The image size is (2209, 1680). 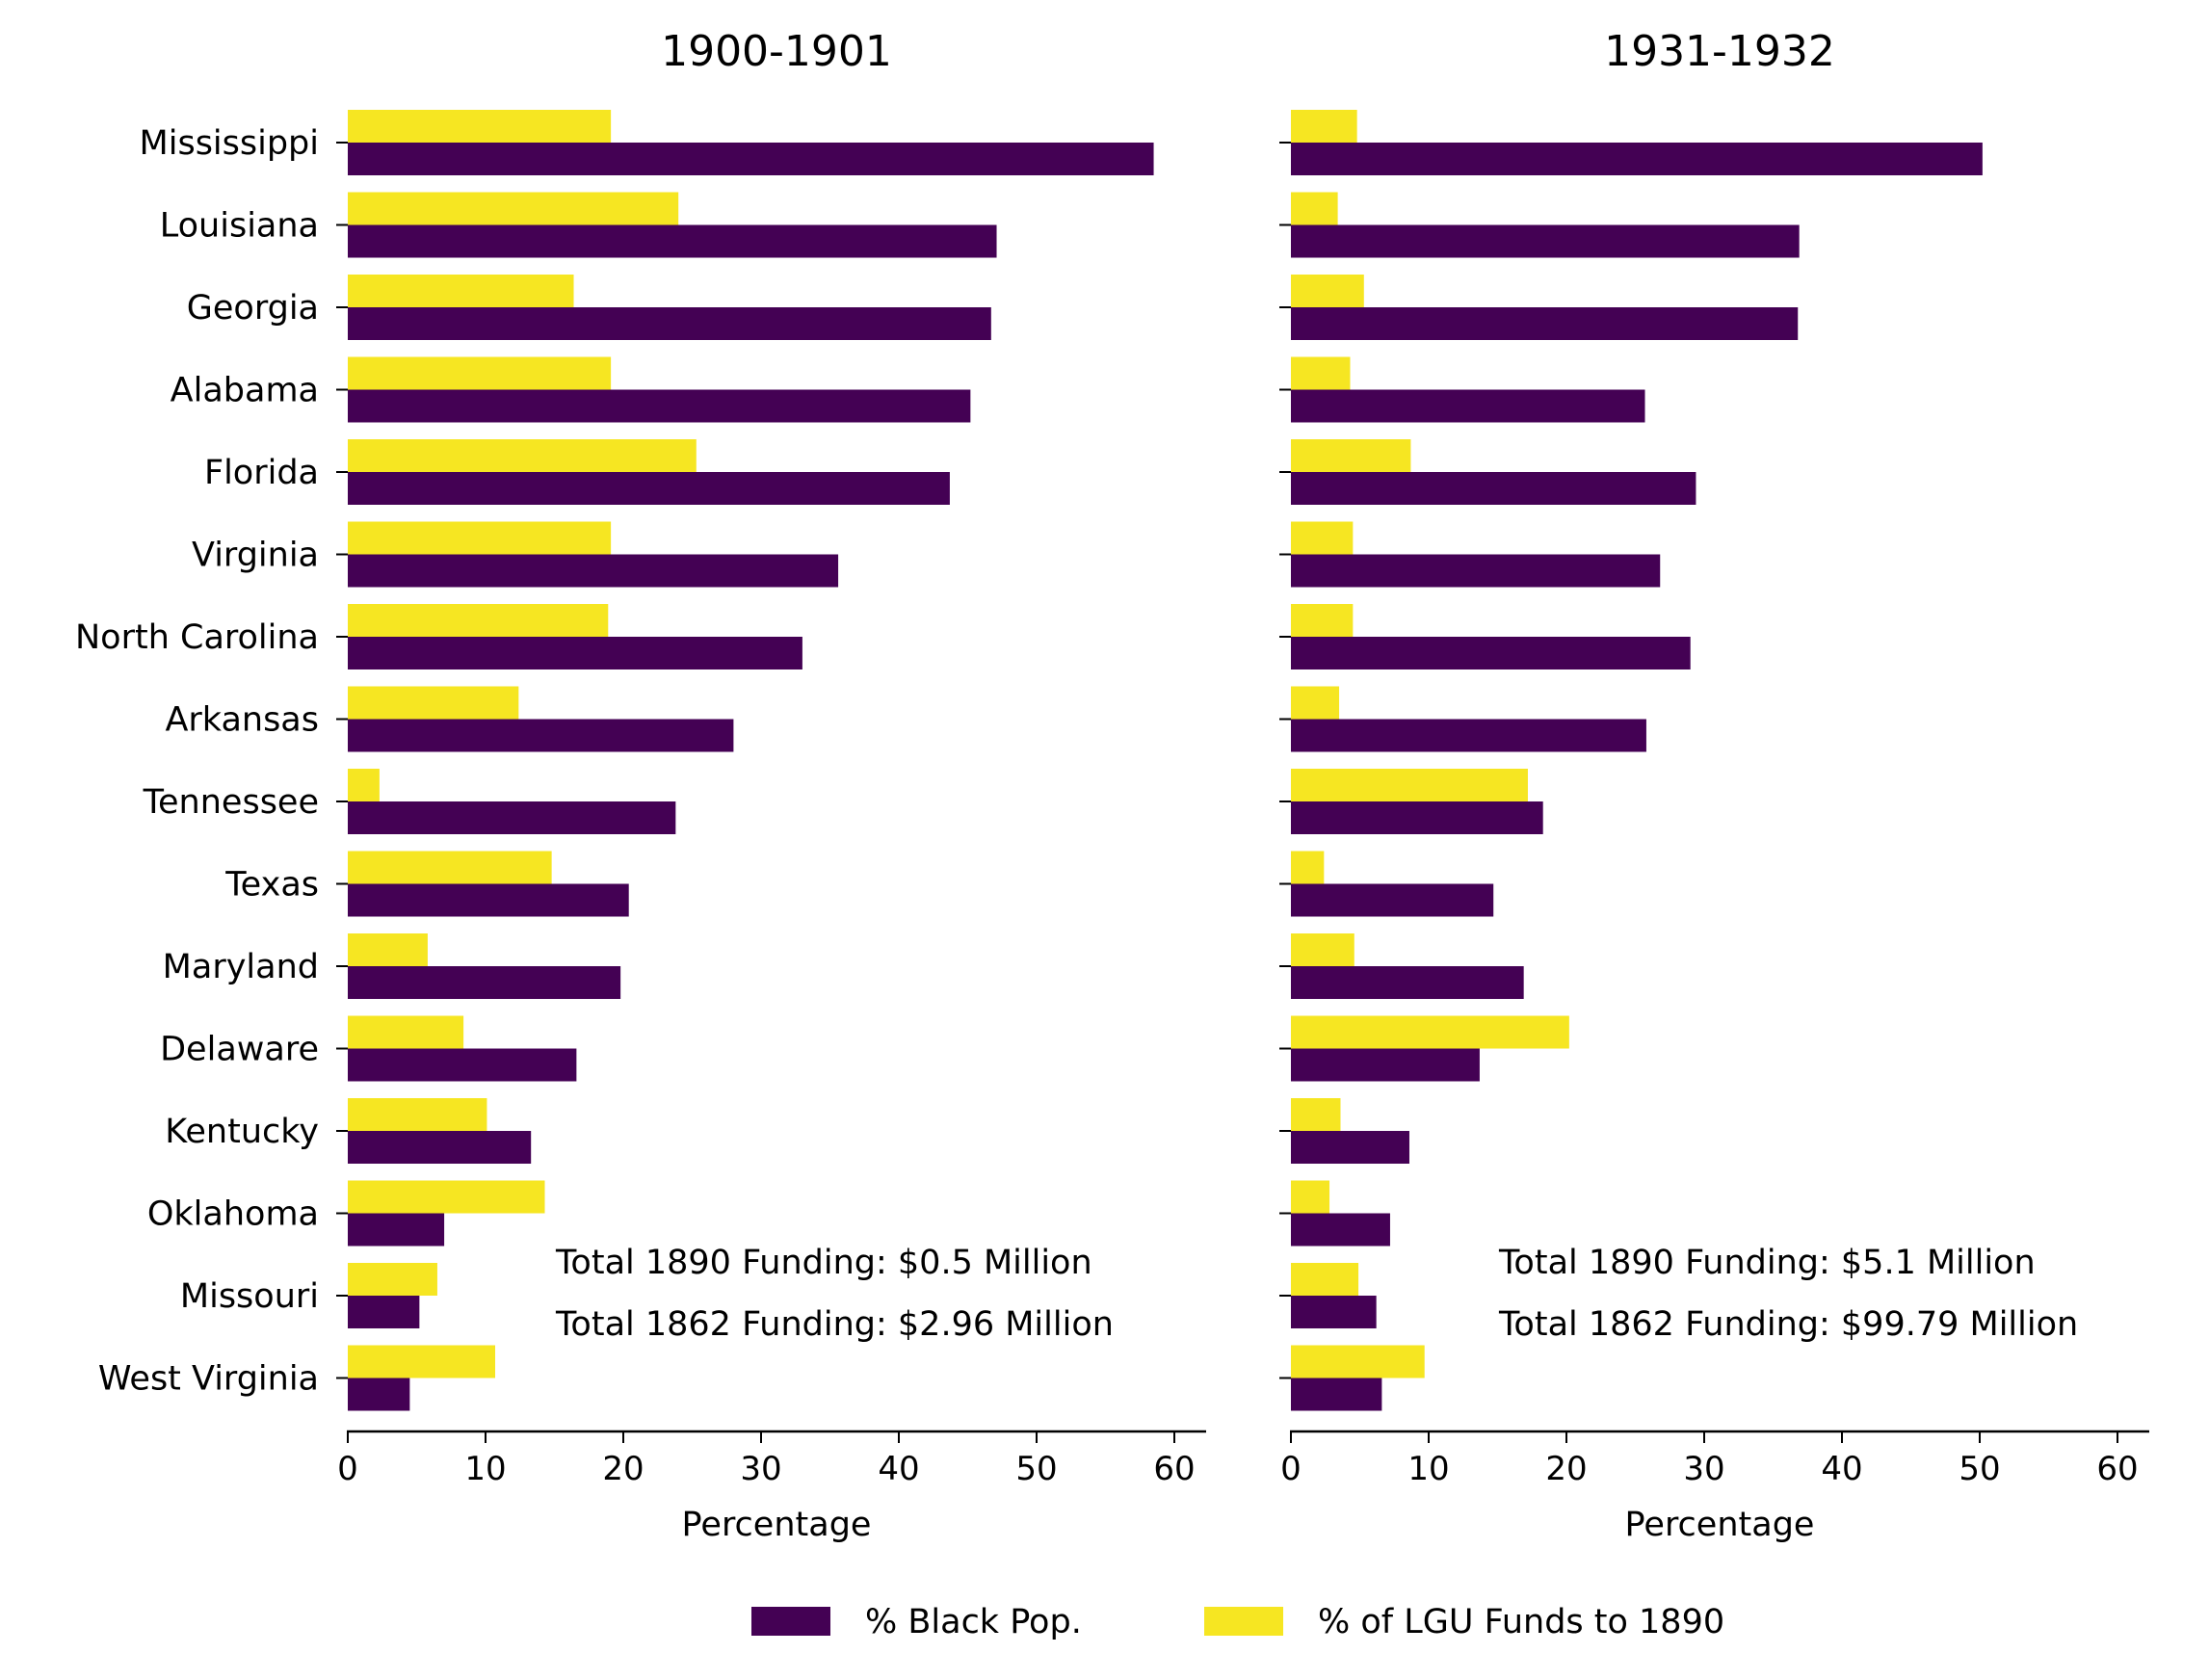 I want to click on bar-black-pop-virginia, so click(x=1476, y=571).